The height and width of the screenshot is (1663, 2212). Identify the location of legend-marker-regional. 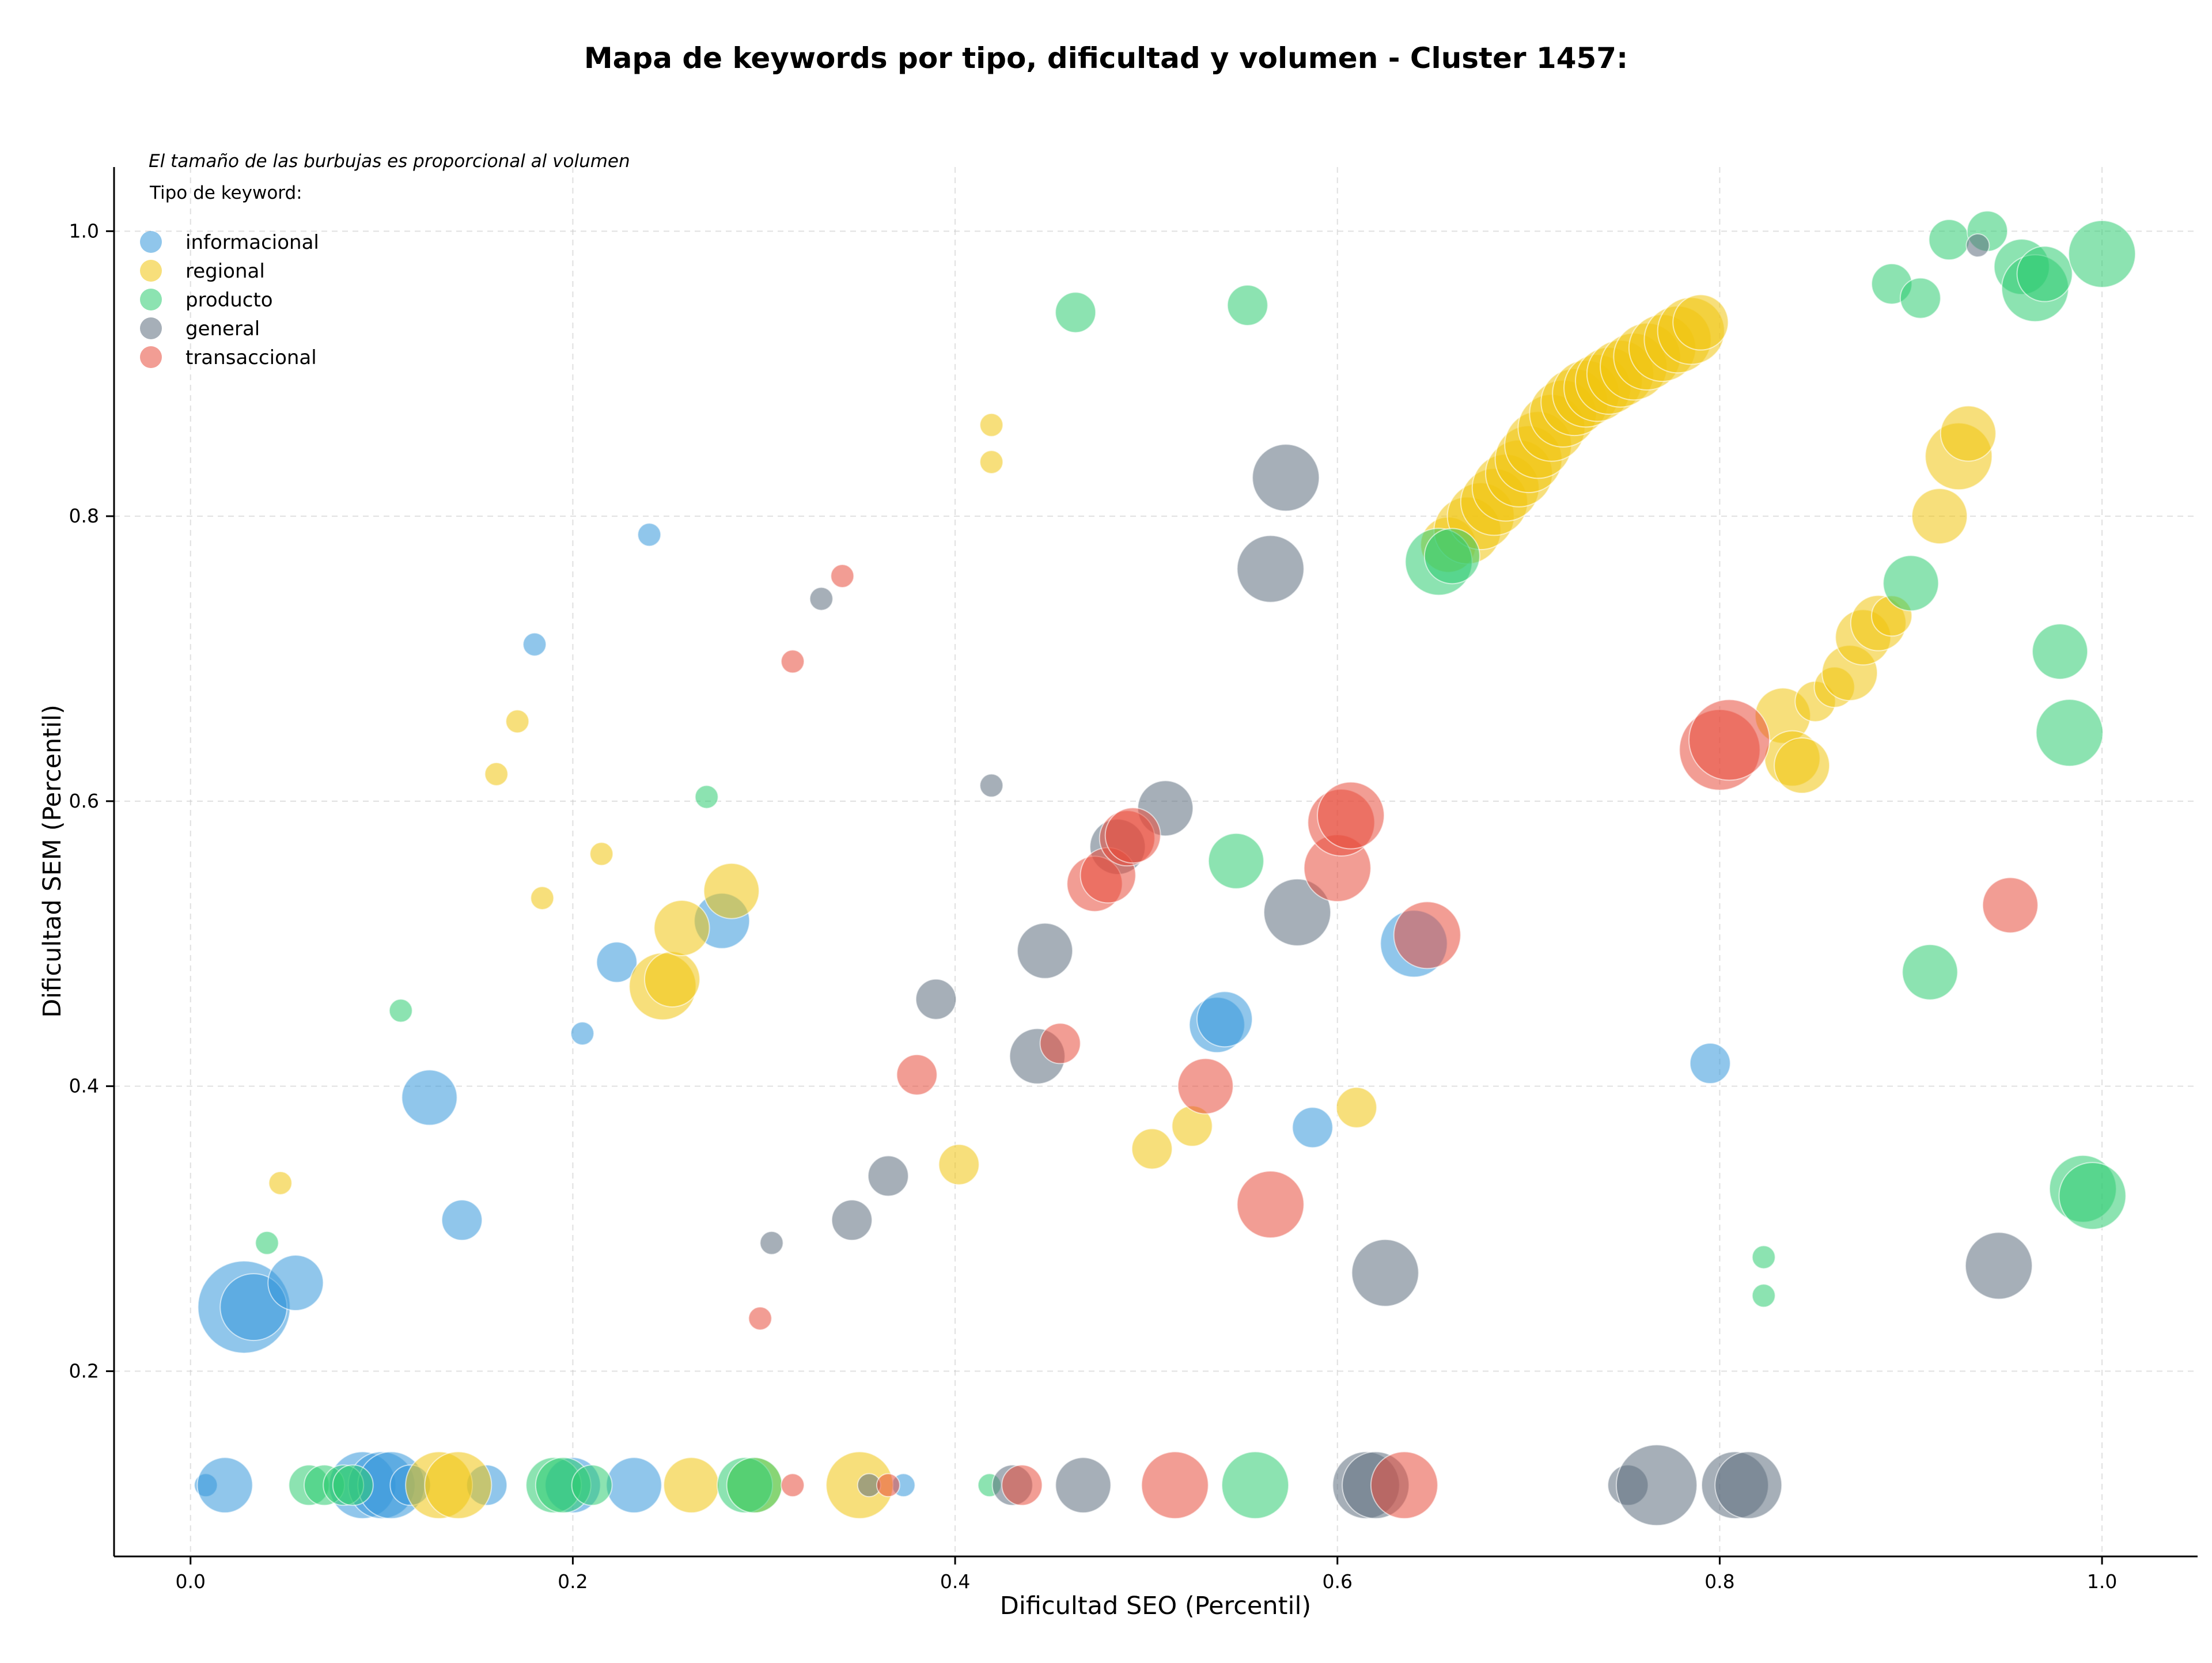
(151, 271).